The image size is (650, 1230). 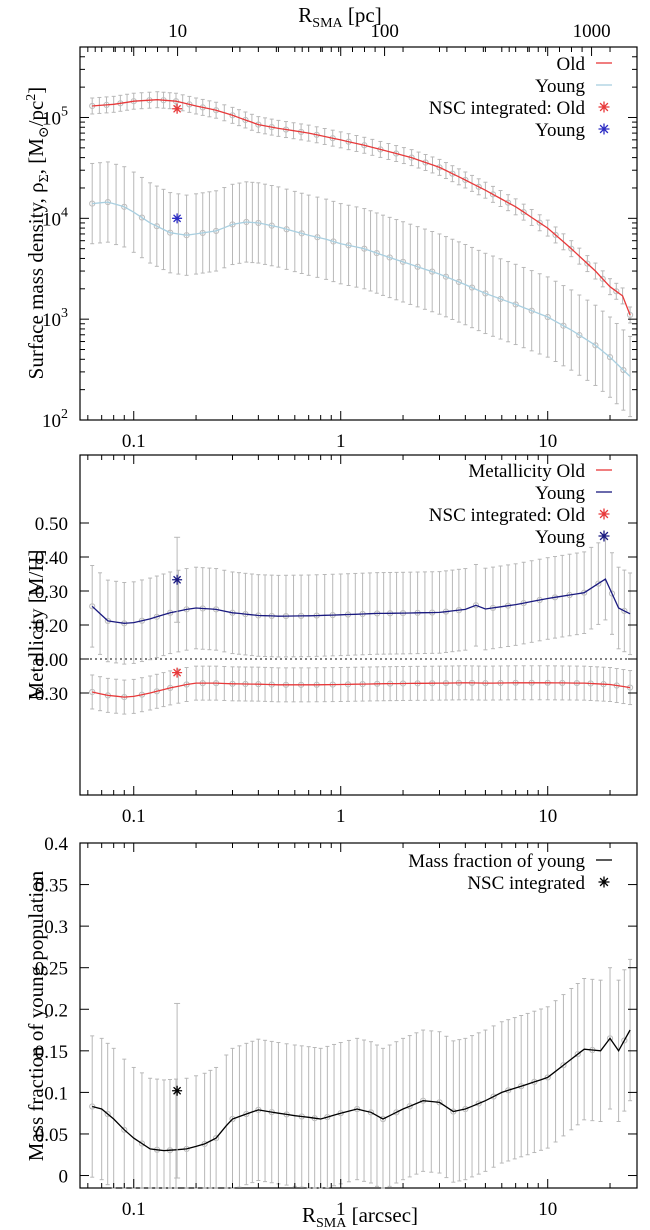 I want to click on legend-label: Mass fraction of young, so click(x=496, y=861).